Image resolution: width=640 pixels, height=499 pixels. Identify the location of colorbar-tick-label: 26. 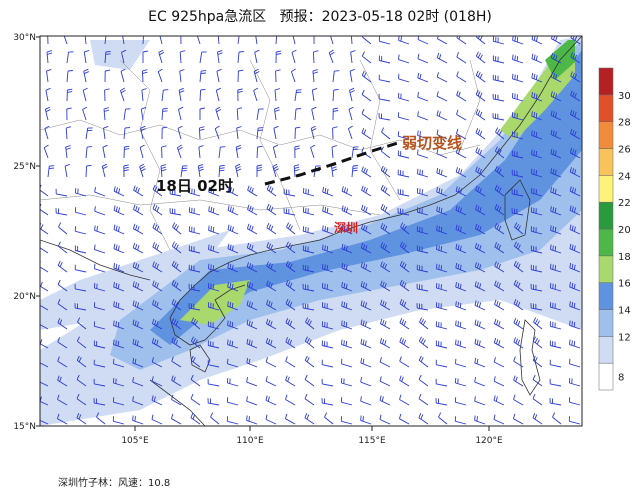
(624, 150).